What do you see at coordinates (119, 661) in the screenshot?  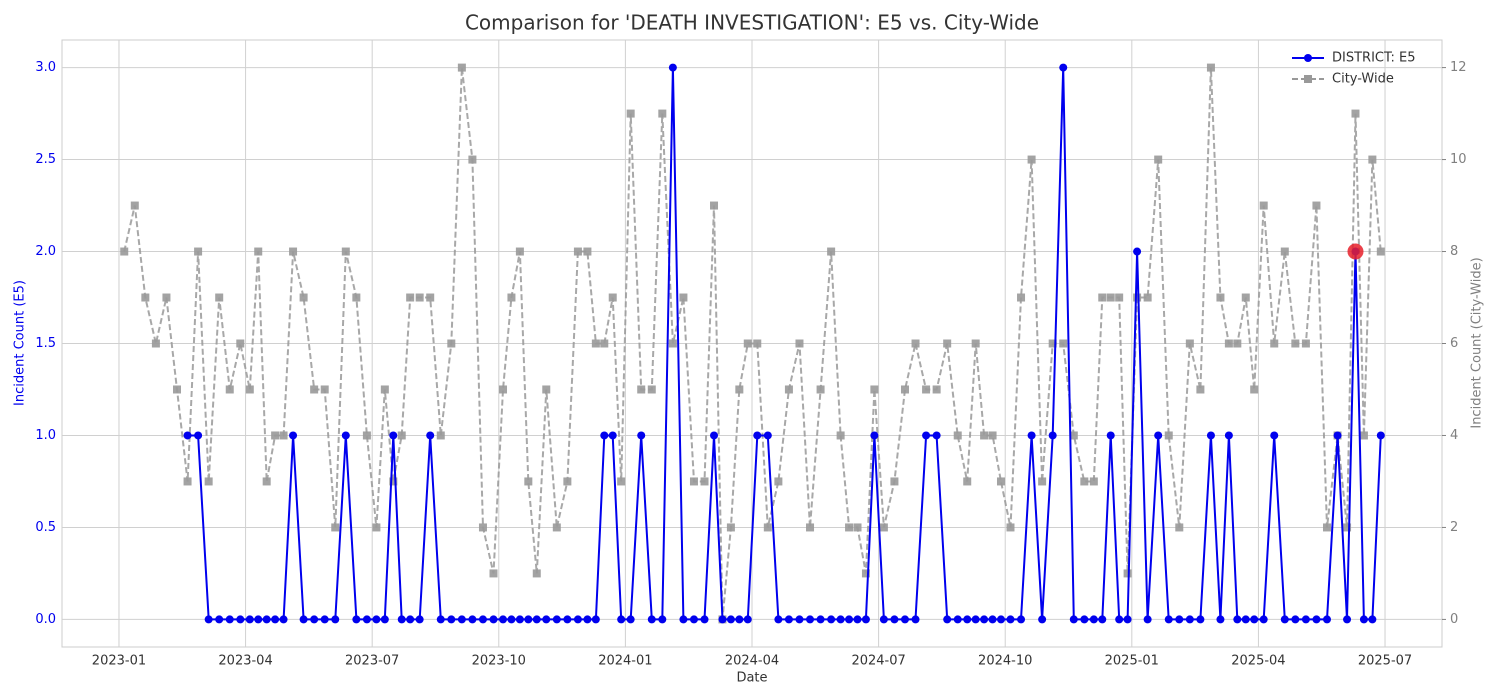 I see `x-tick-label: 2023-01` at bounding box center [119, 661].